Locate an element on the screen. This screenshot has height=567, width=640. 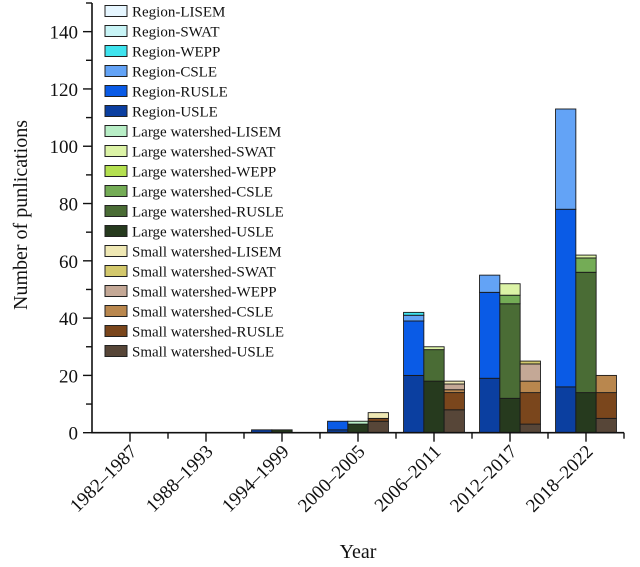
bar-segment-large-watershed-lisem-2000-2005 is located at coordinates (358, 422).